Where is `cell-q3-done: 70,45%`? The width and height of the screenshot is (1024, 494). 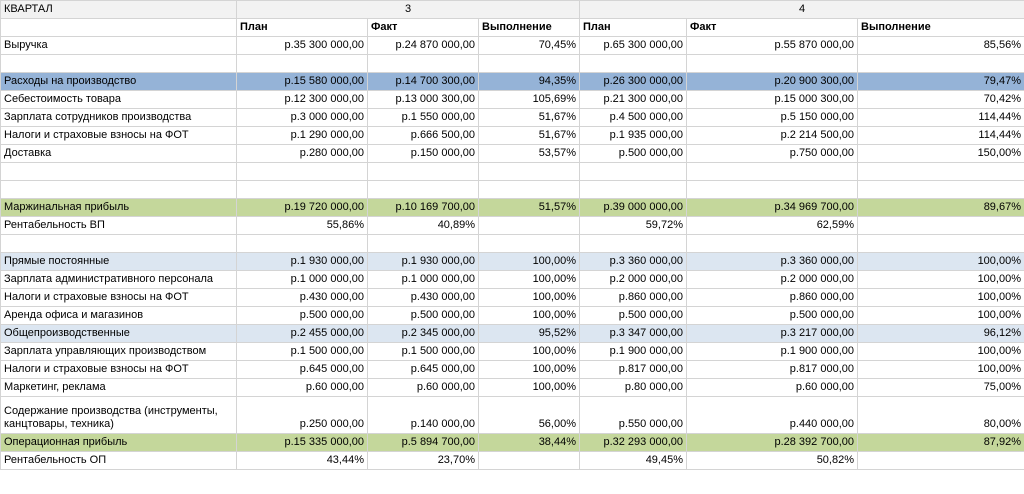 cell-q3-done: 70,45% is located at coordinates (529, 45).